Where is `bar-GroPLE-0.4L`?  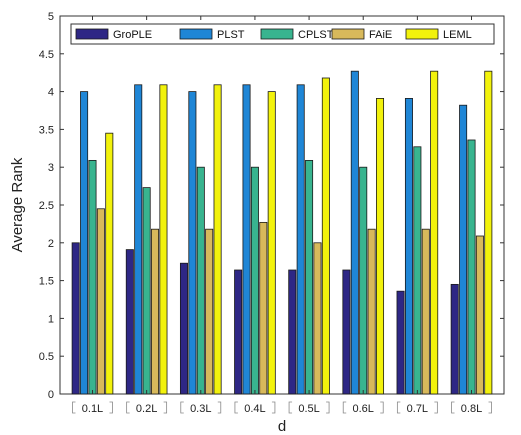
bar-GroPLE-0.4L is located at coordinates (238, 332).